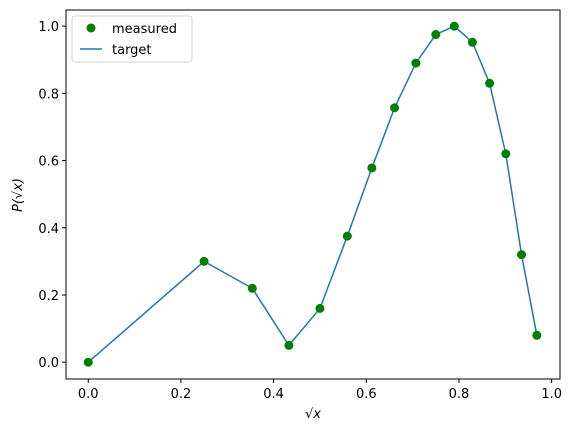 The width and height of the screenshot is (574, 435). What do you see at coordinates (273, 394) in the screenshot?
I see `x-tick-label: 0.4` at bounding box center [273, 394].